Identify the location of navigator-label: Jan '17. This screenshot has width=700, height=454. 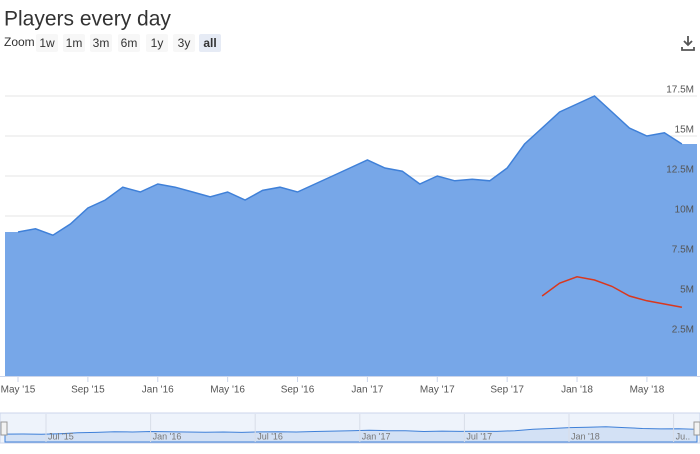
(376, 436).